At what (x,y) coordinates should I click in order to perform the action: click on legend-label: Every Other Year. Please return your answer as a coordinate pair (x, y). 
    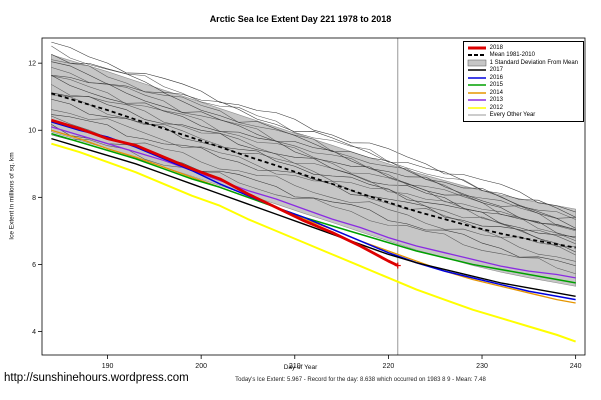
    Looking at the image, I should click on (512, 115).